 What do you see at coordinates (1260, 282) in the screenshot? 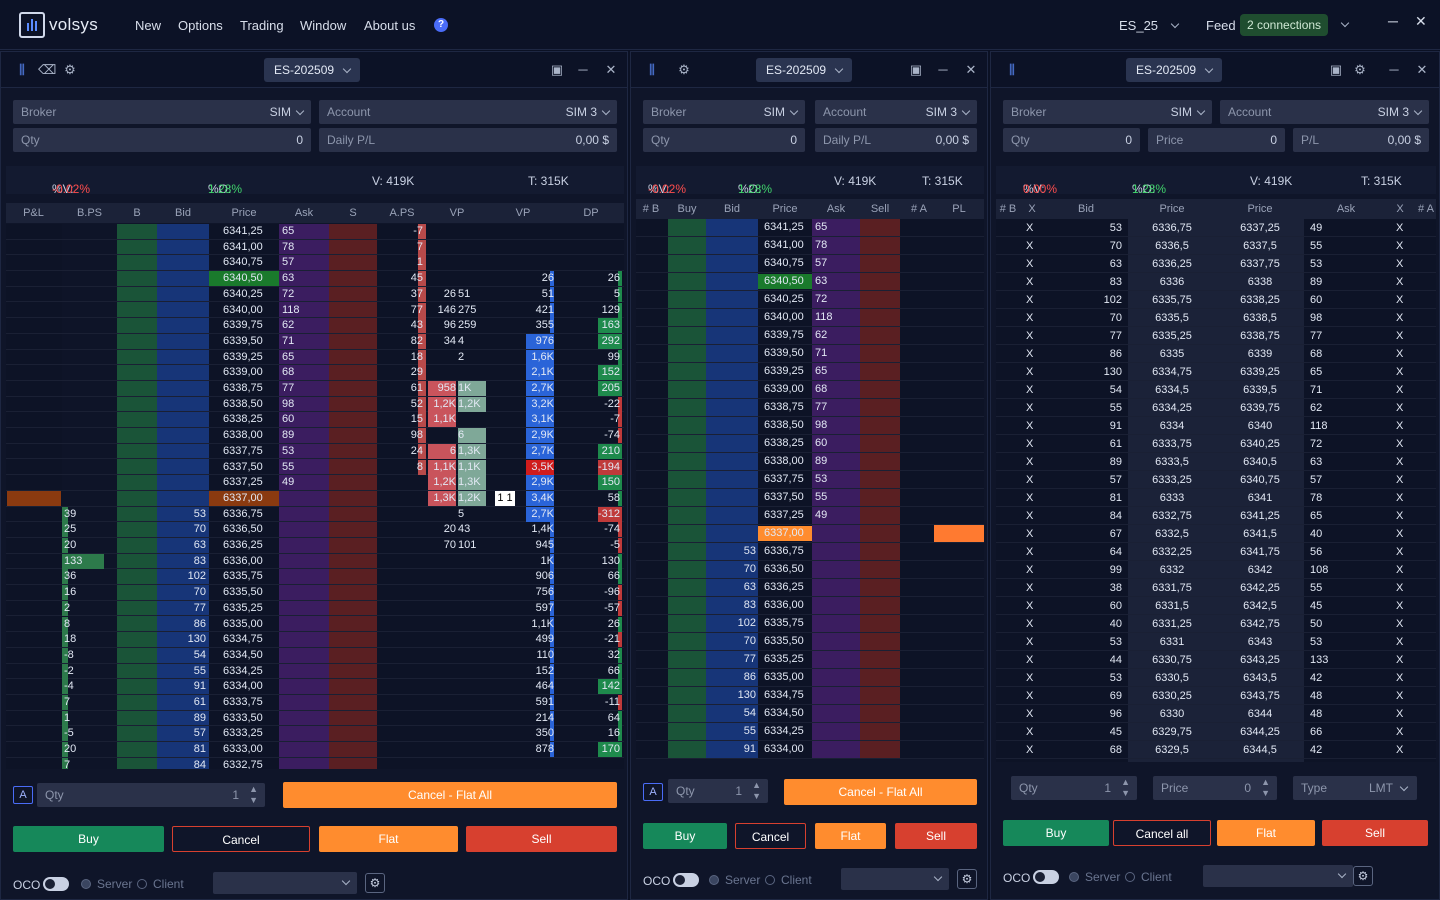
I see `ask-price: 6338` at bounding box center [1260, 282].